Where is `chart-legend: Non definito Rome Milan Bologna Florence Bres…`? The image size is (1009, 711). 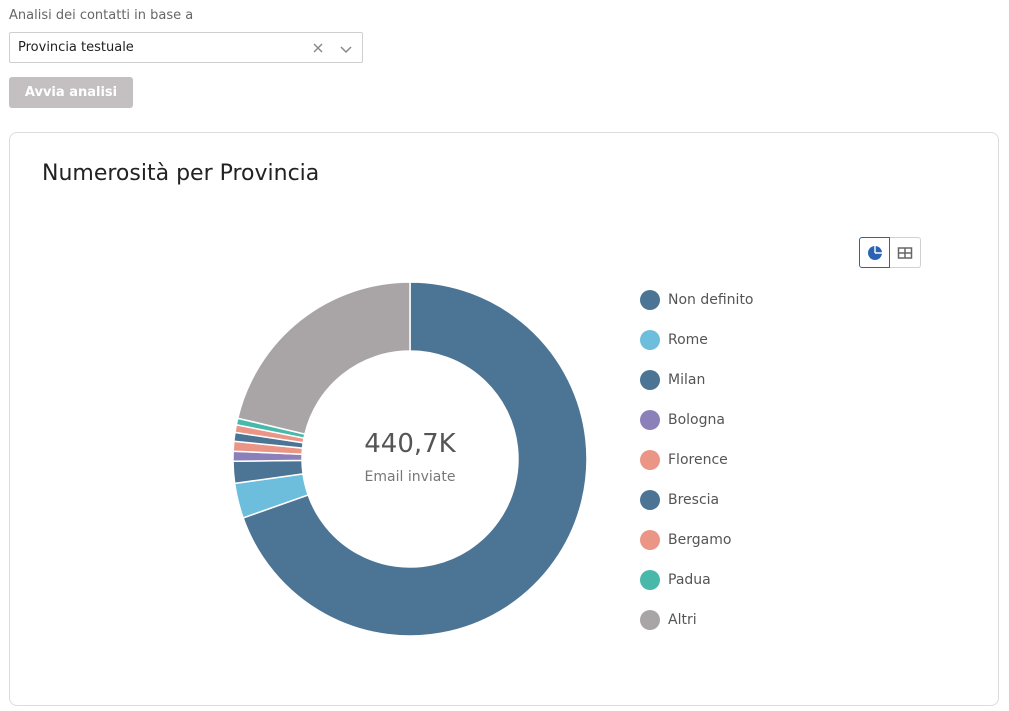
chart-legend: Non definito Rome Milan Bologna Florence Bres… is located at coordinates (697, 460).